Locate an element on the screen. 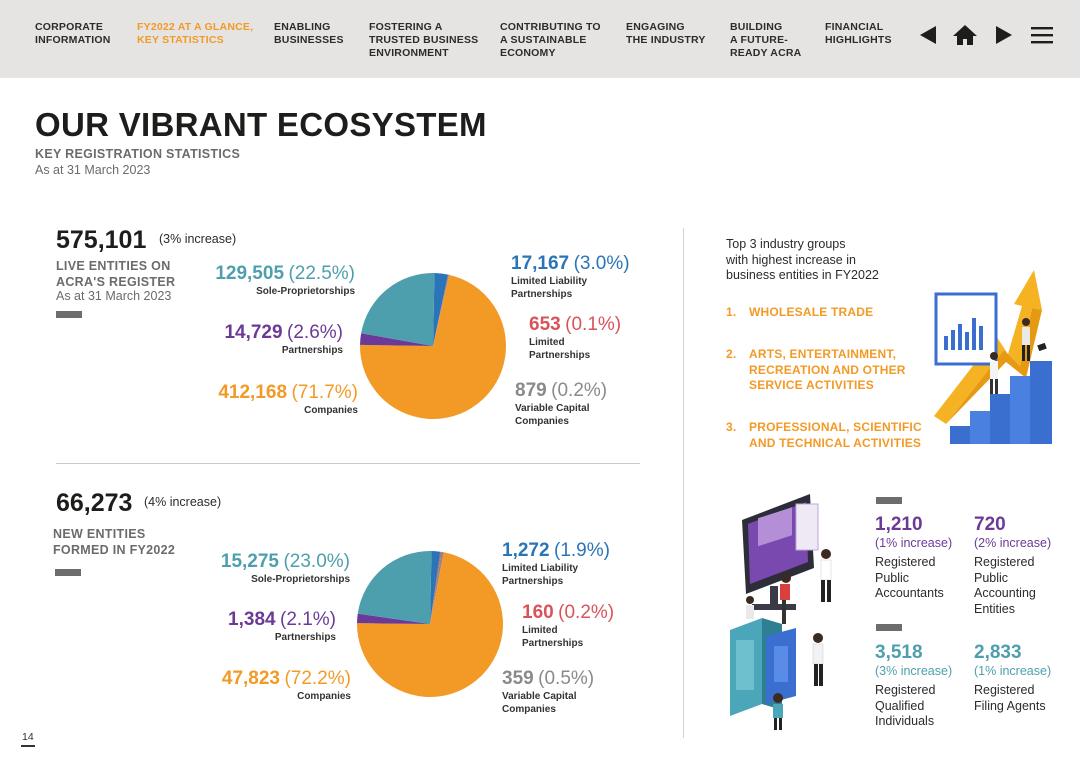 This screenshot has width=1080, height=763. section-divider is located at coordinates (348, 463).